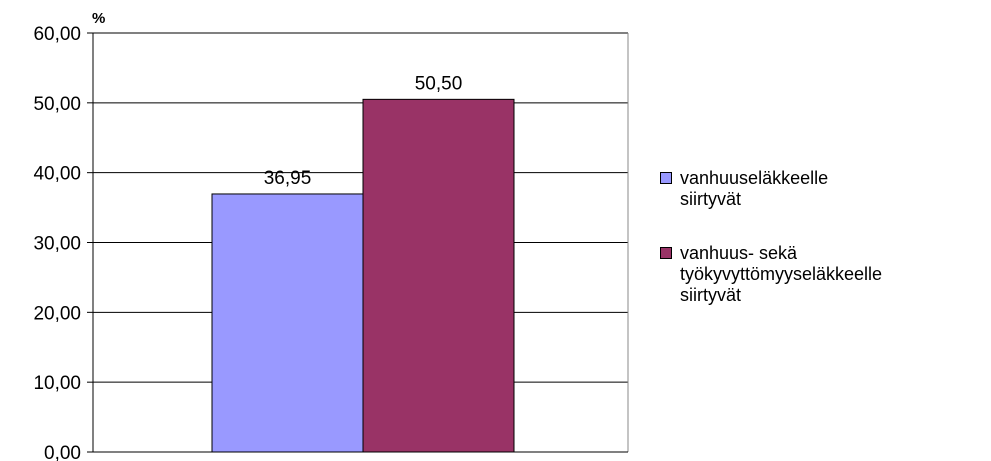  What do you see at coordinates (754, 188) in the screenshot?
I see `legend-label-1: vanhuuseläkkeelle siirtyvät` at bounding box center [754, 188].